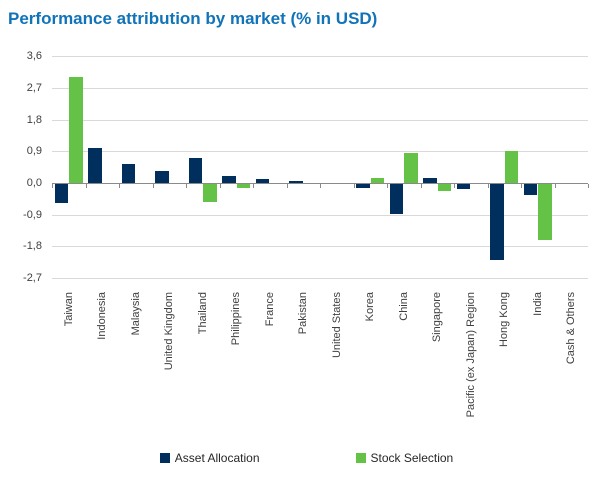  Describe the element at coordinates (411, 168) in the screenshot. I see `bar-stock-selection-china` at that location.